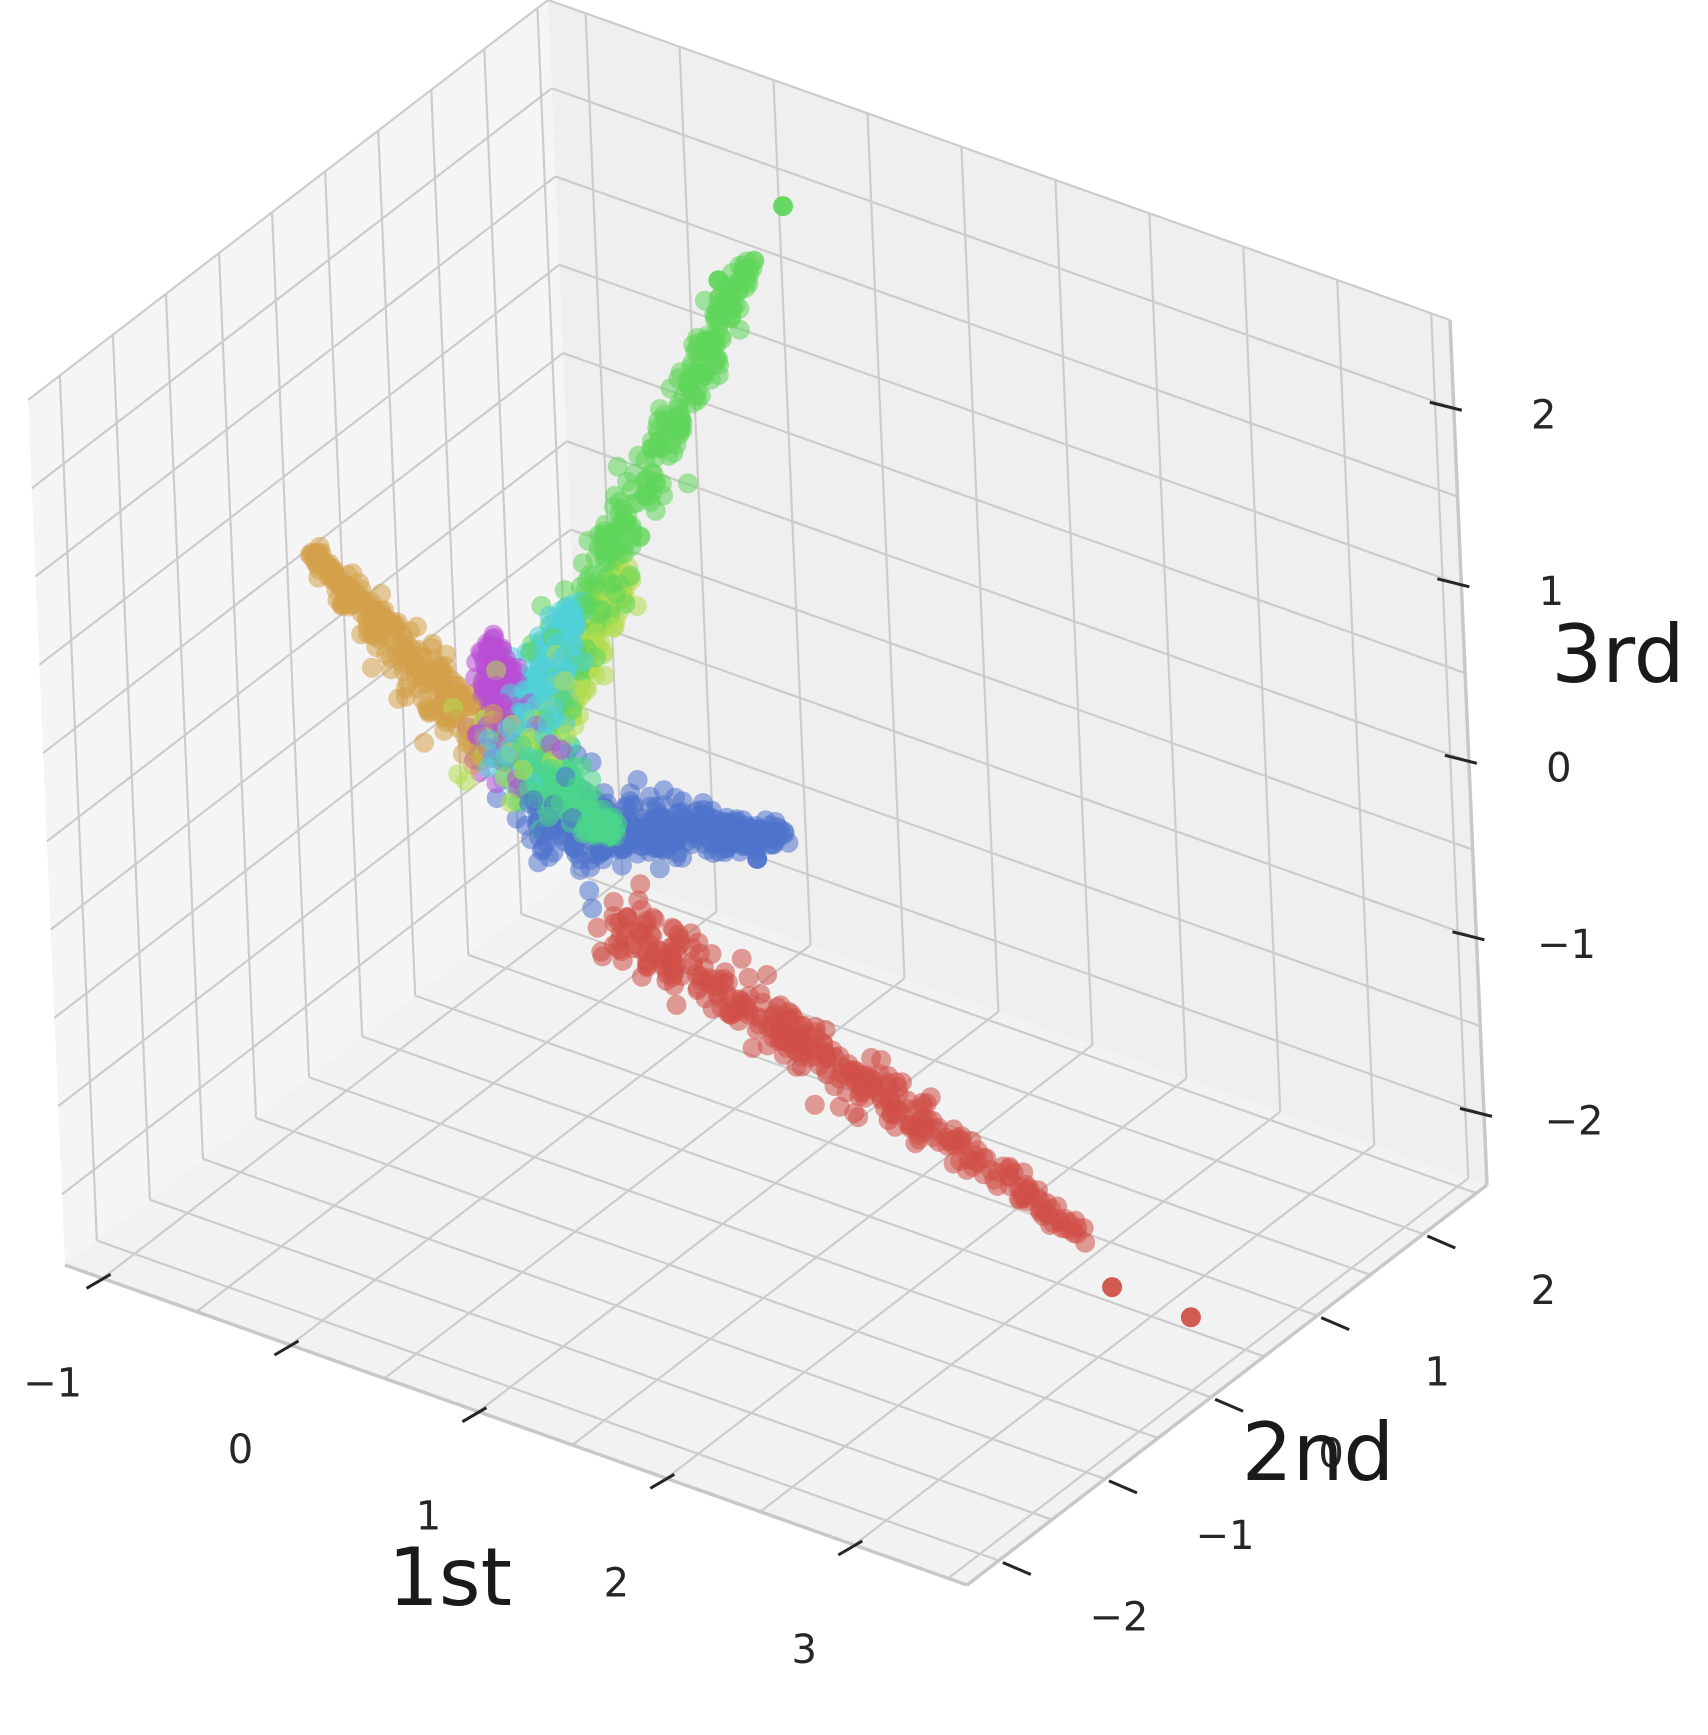 Image resolution: width=1708 pixels, height=1735 pixels. What do you see at coordinates (428, 1517) in the screenshot?
I see `x-tick-label: 1` at bounding box center [428, 1517].